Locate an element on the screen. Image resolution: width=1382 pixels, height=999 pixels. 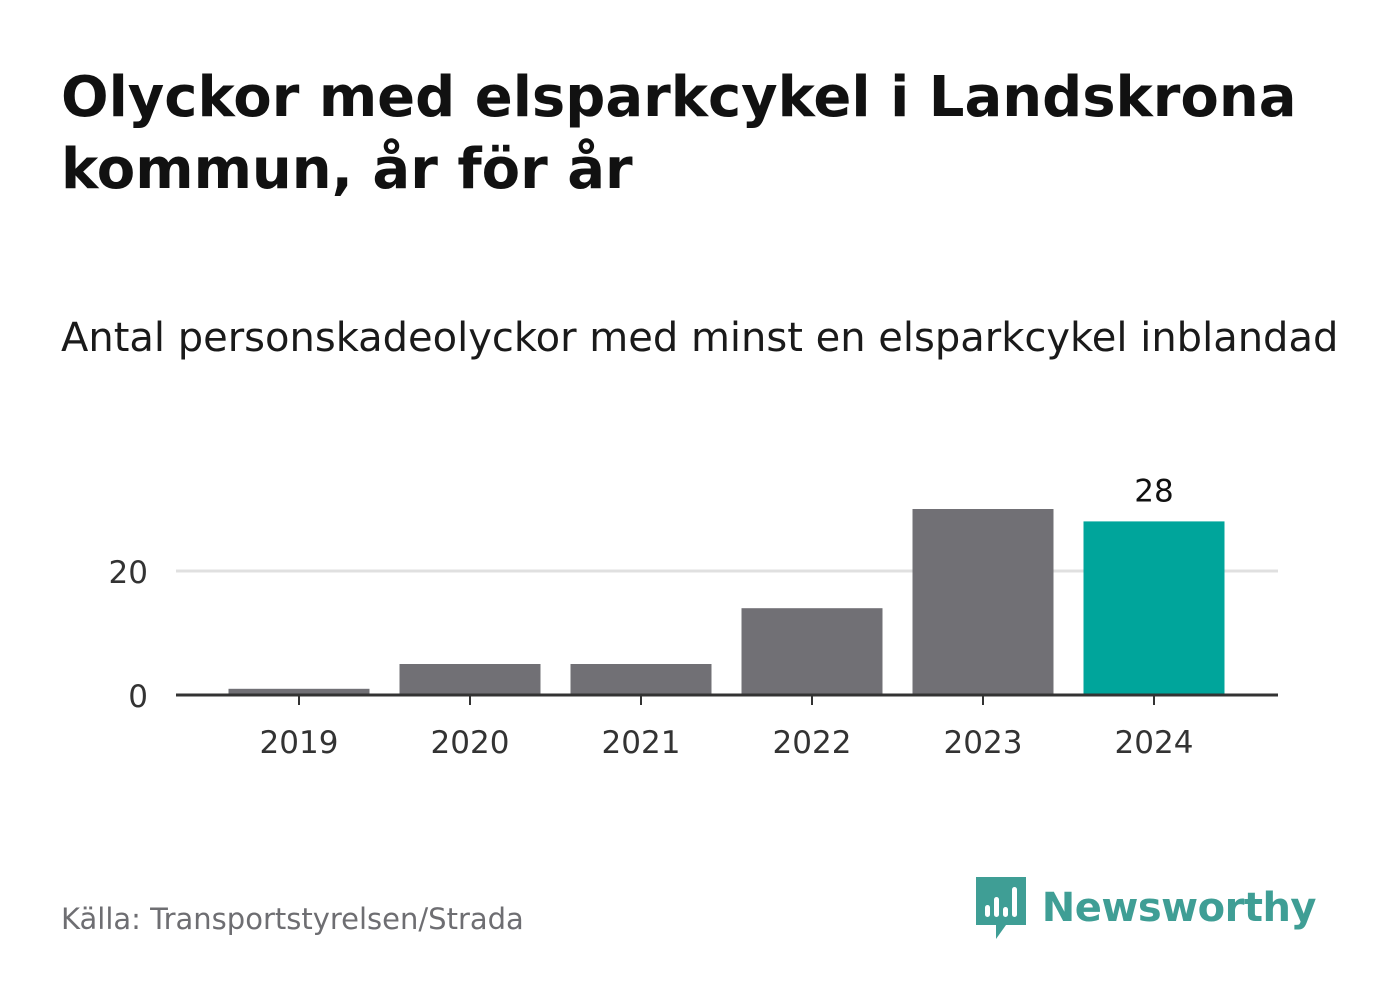
y-tick-label: 20 is located at coordinates (128, 573).